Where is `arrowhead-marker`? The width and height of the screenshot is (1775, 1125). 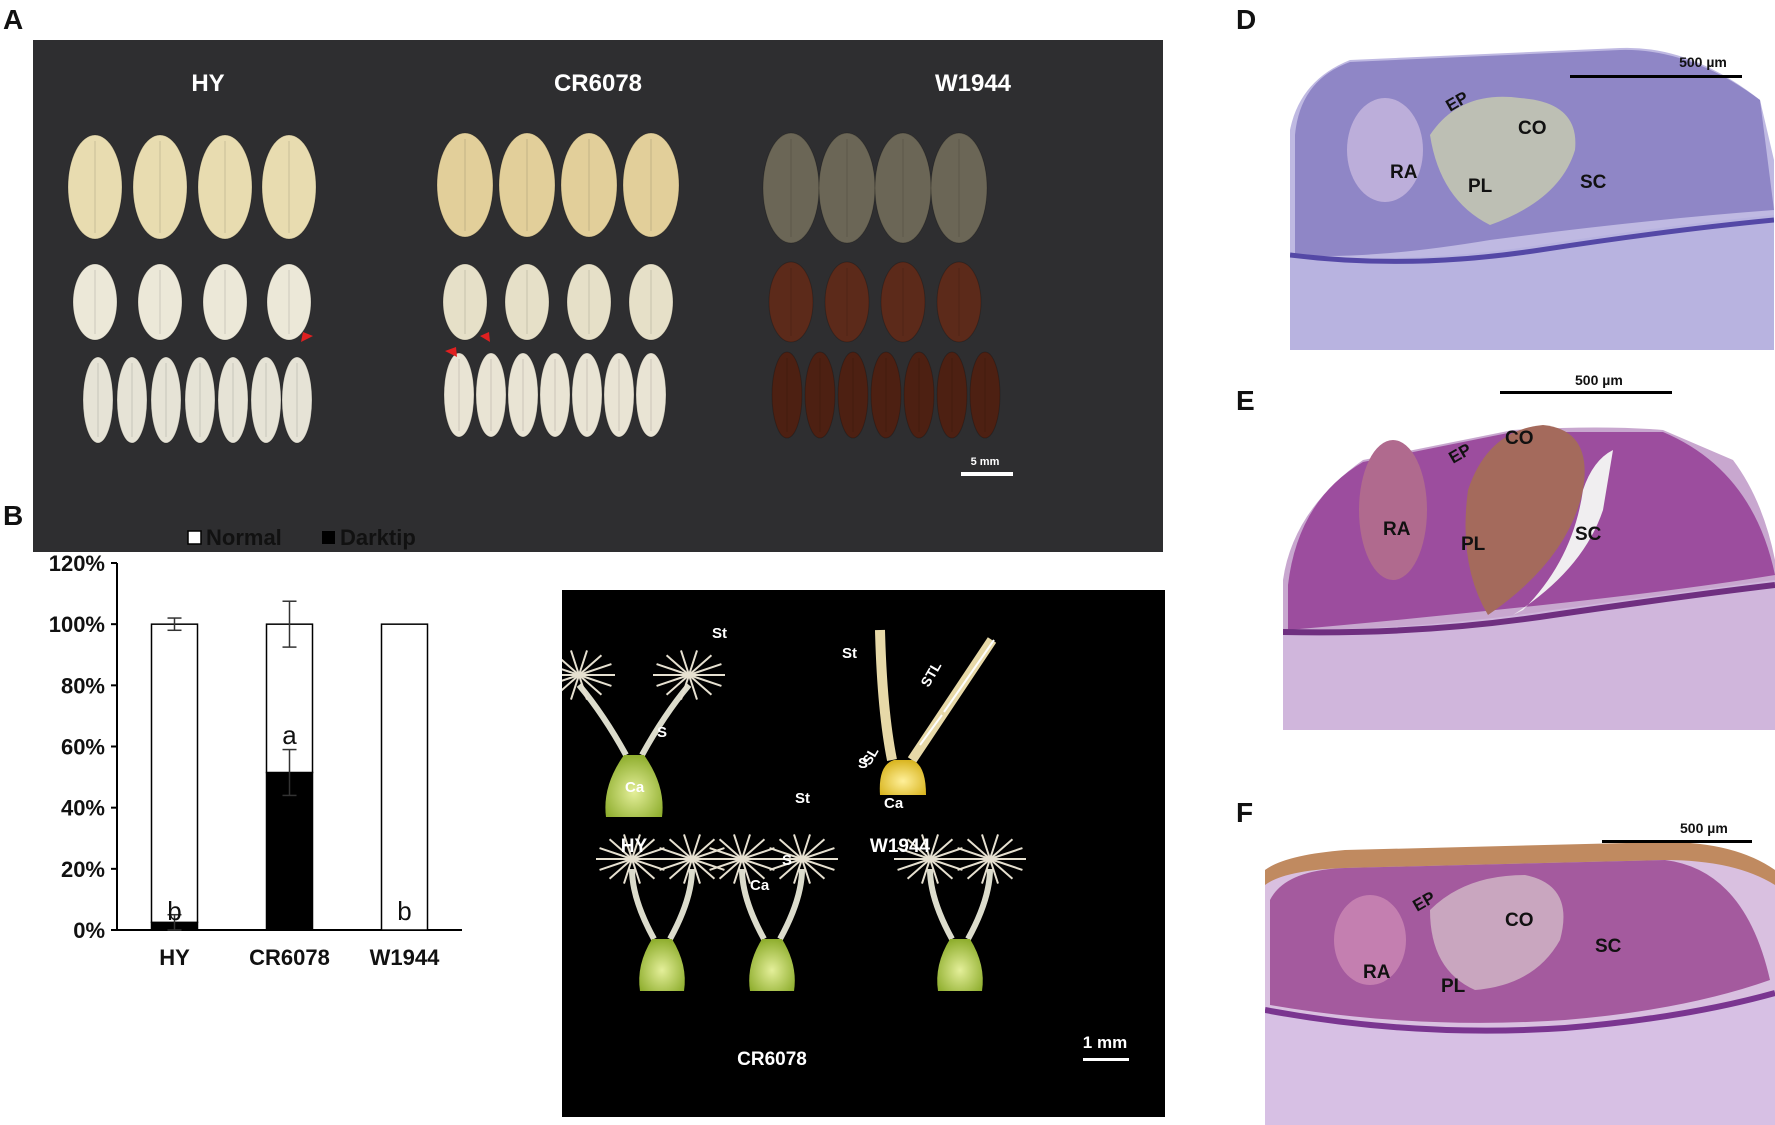
arrowhead-marker is located at coordinates (307, 337).